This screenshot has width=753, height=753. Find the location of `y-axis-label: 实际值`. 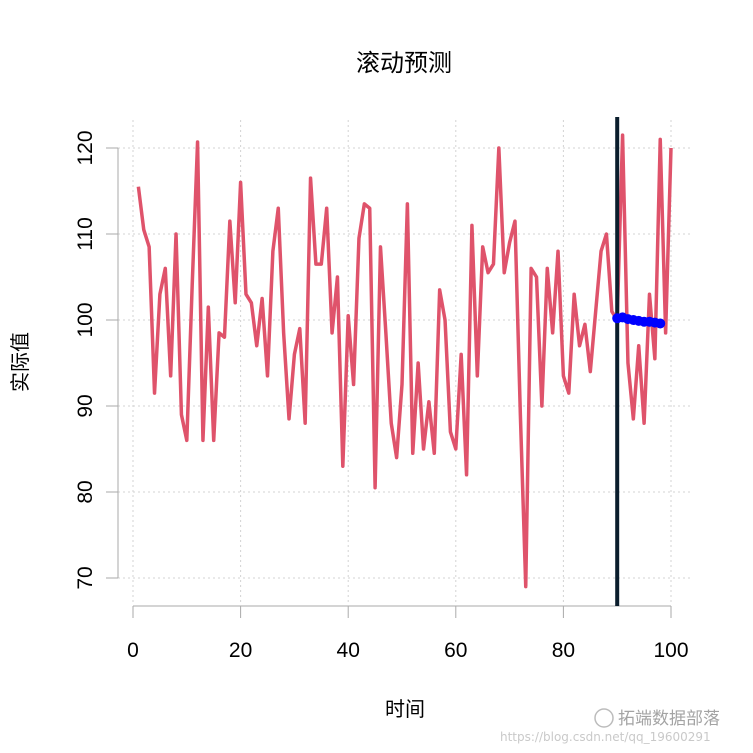

y-axis-label: 实际值 is located at coordinates (20, 362).